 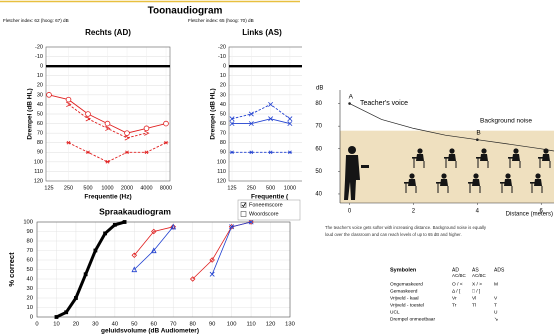 What do you see at coordinates (352, 177) in the screenshot?
I see `teacher-body` at bounding box center [352, 177].